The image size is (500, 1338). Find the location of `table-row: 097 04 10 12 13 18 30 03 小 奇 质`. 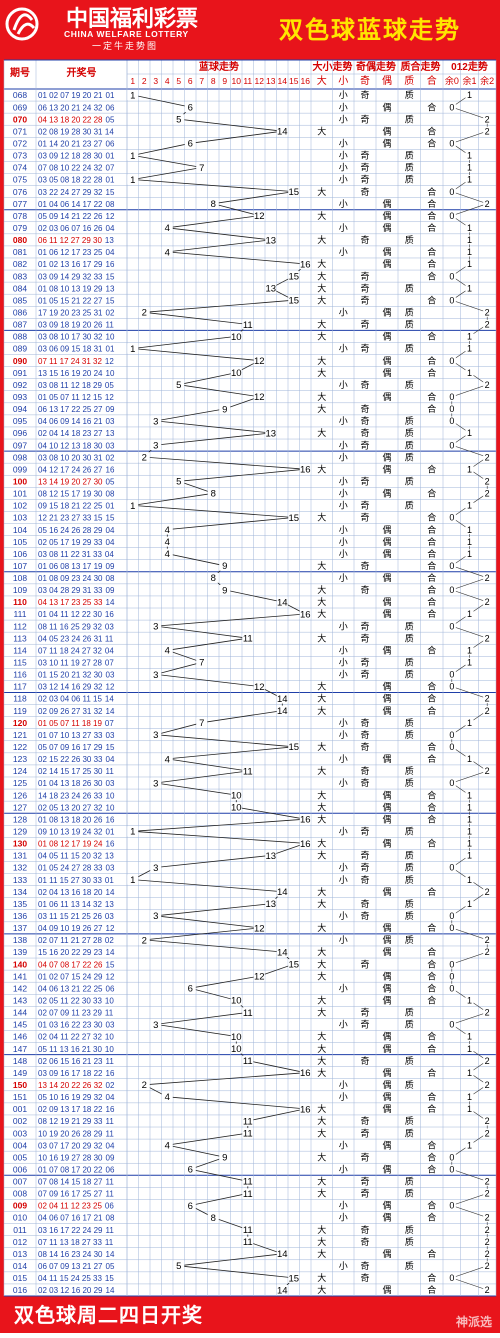

table-row: 097 04 10 12 13 18 30 03 小 奇 质 is located at coordinates (213, 444).